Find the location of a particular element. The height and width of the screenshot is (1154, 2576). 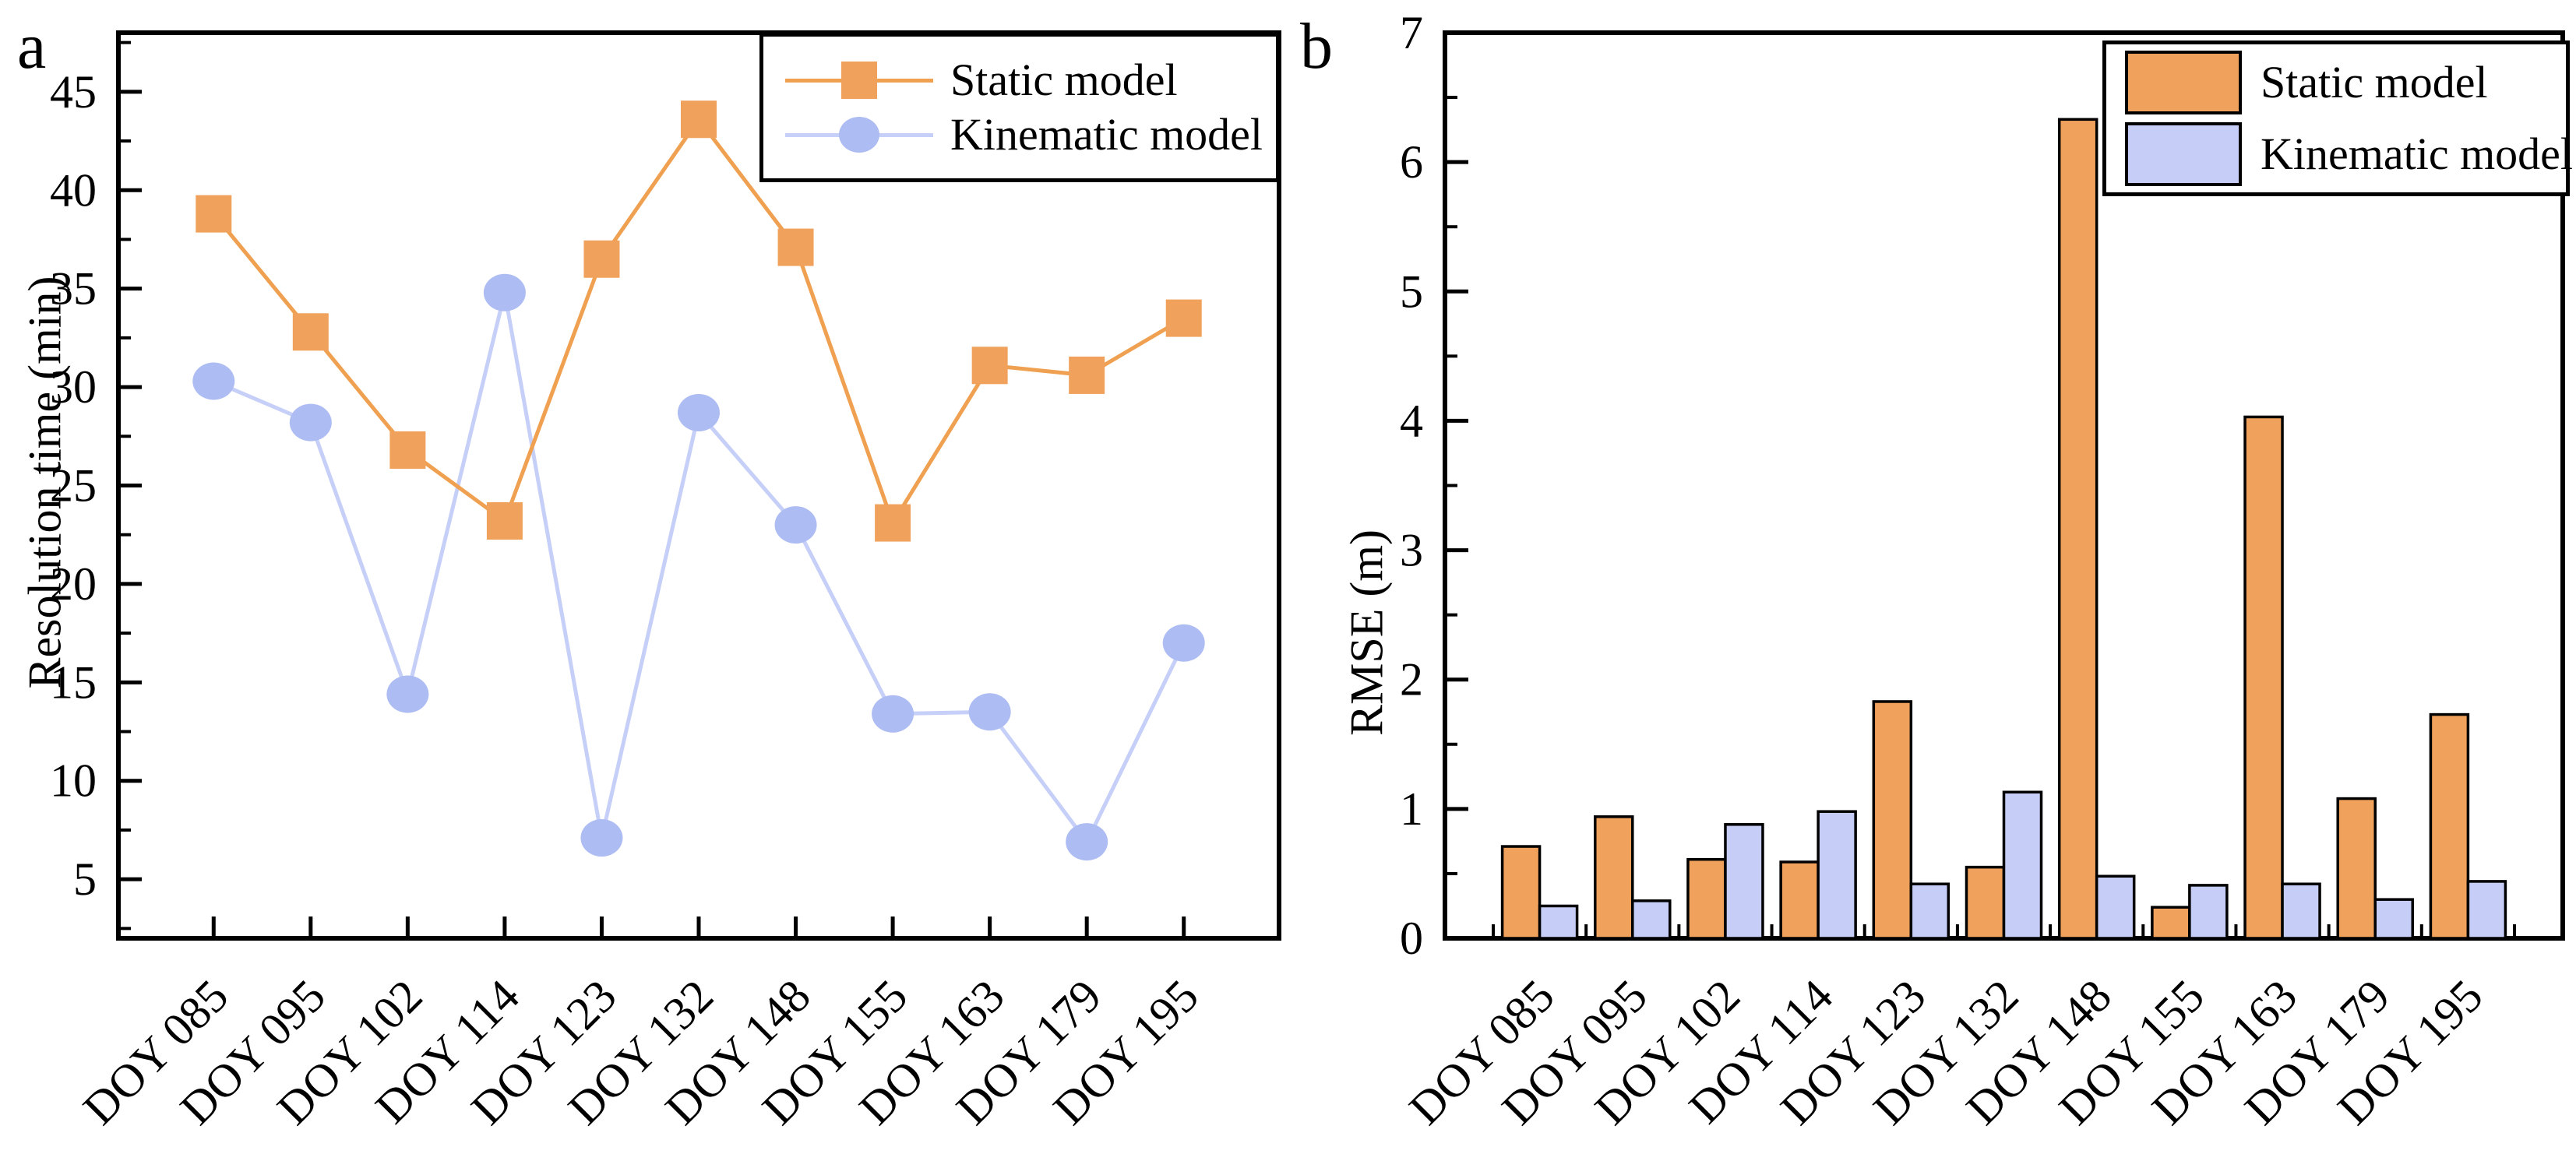

panel-a-y-axis-title: Resolution time (min) is located at coordinates (45, 483).